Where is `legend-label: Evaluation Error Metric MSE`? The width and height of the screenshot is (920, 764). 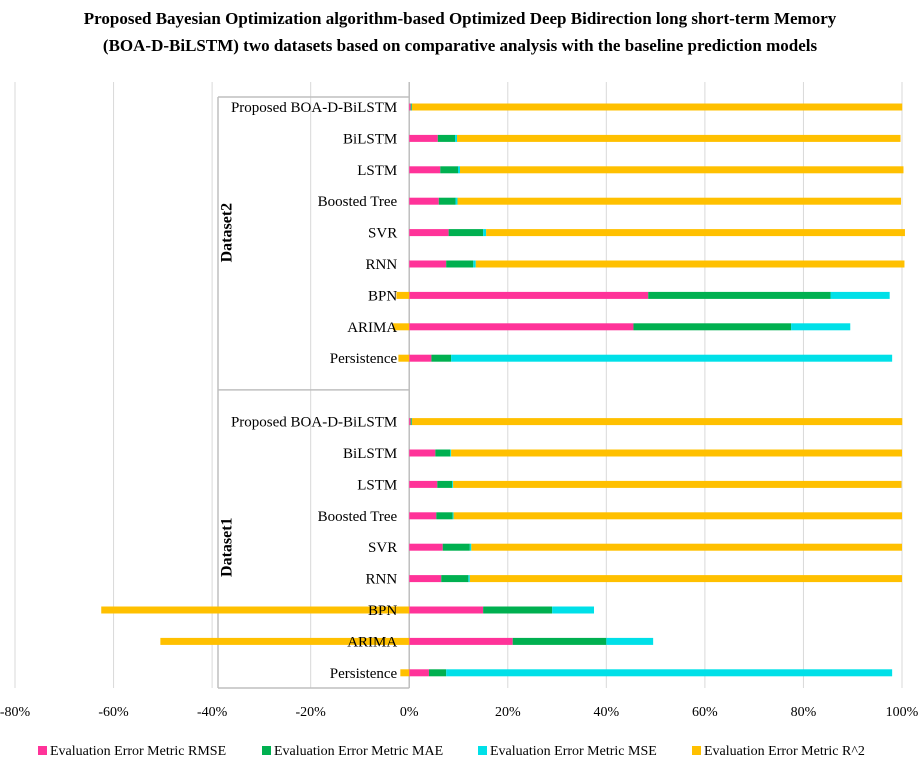 legend-label: Evaluation Error Metric MSE is located at coordinates (573, 751).